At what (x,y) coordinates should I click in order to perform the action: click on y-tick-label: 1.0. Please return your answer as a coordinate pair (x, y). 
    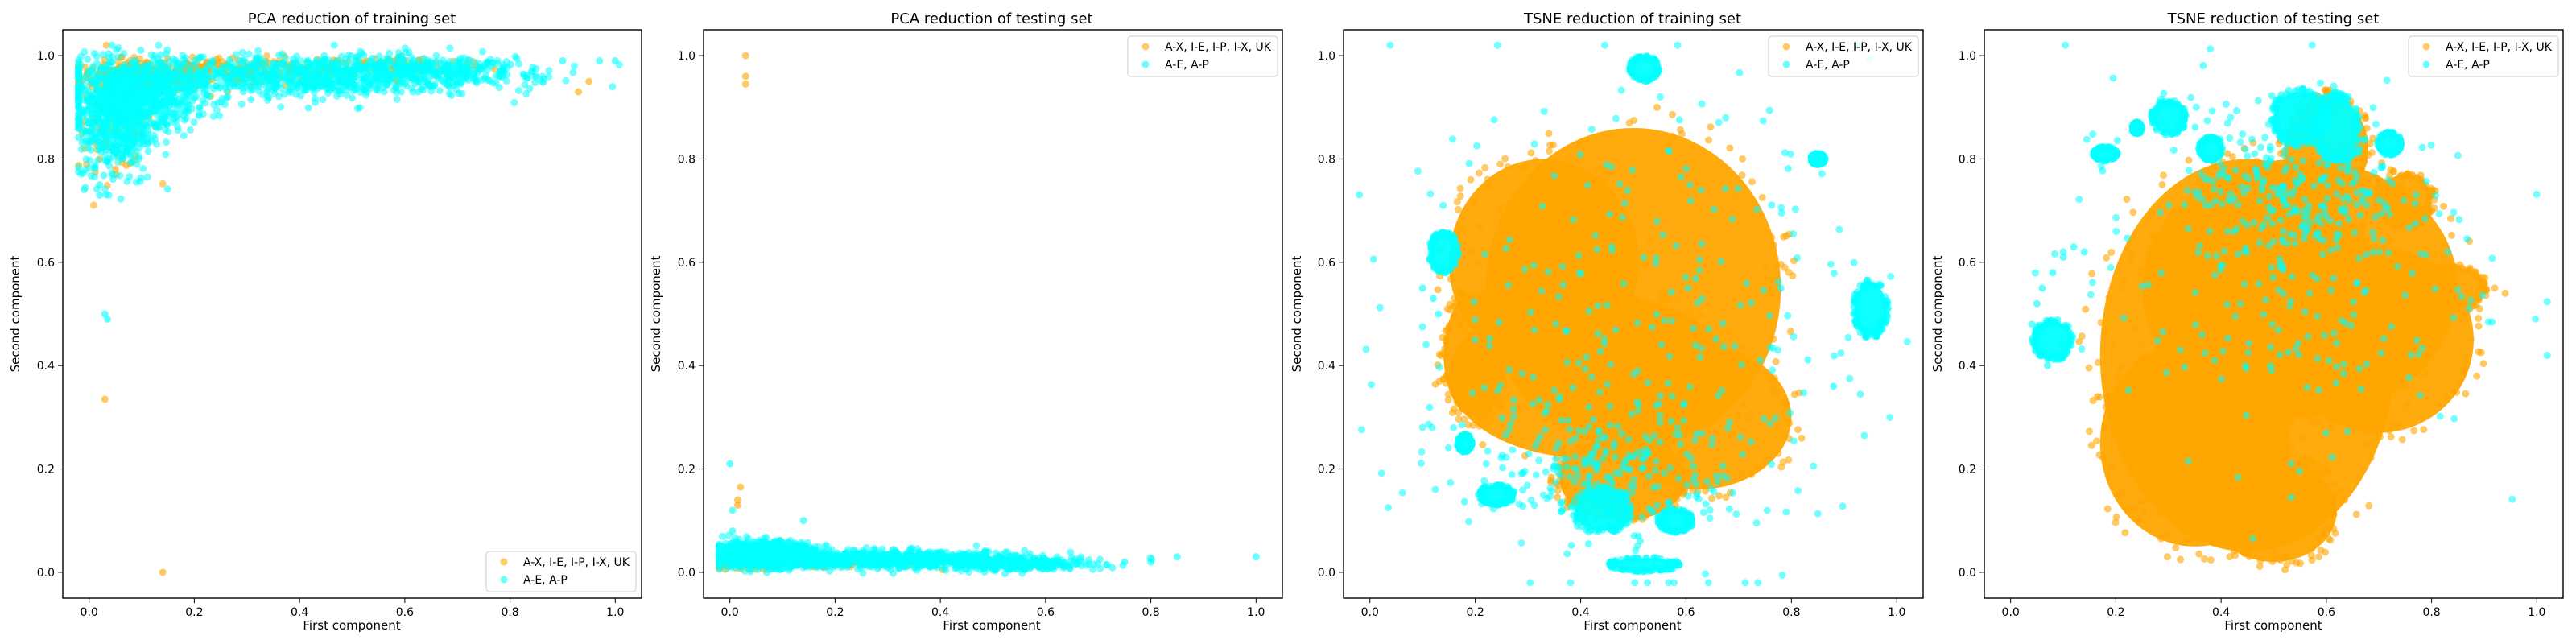
    Looking at the image, I should click on (46, 56).